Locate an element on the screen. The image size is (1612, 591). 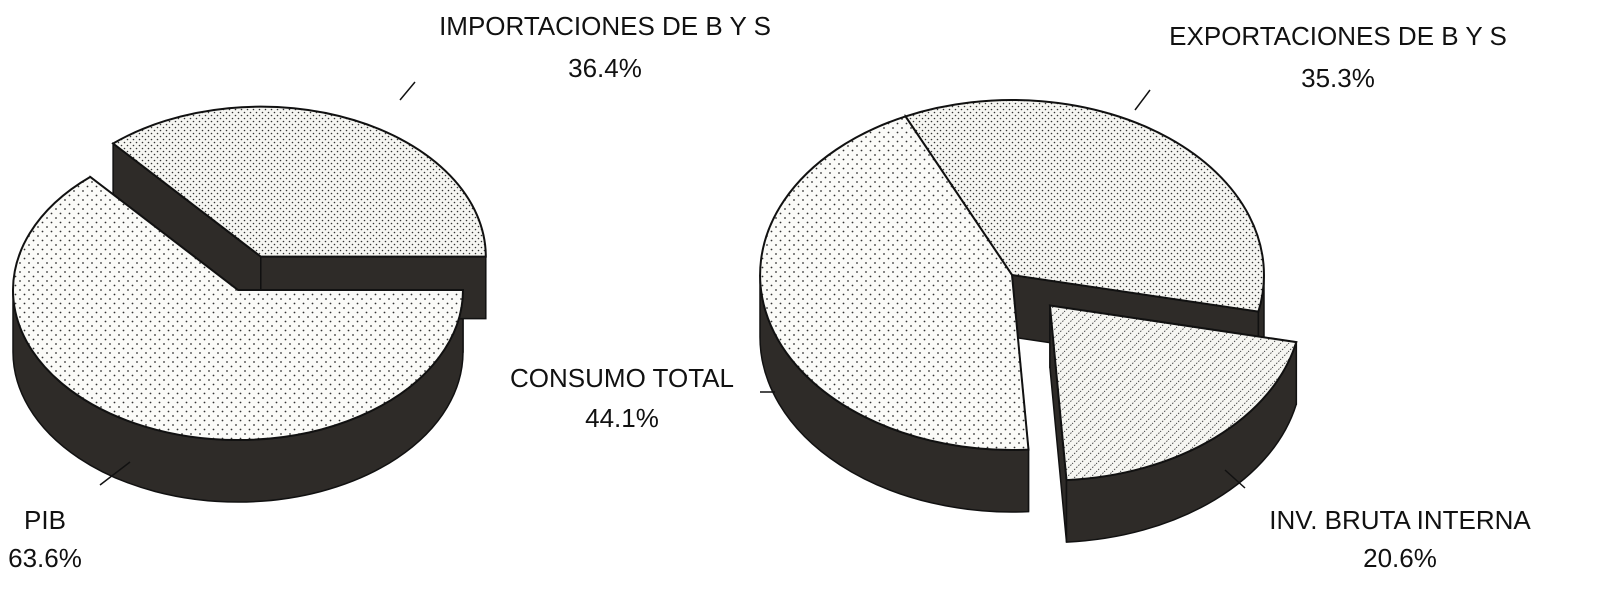
slice-label: IMPORTACIONES DE B Y S is located at coordinates (605, 26).